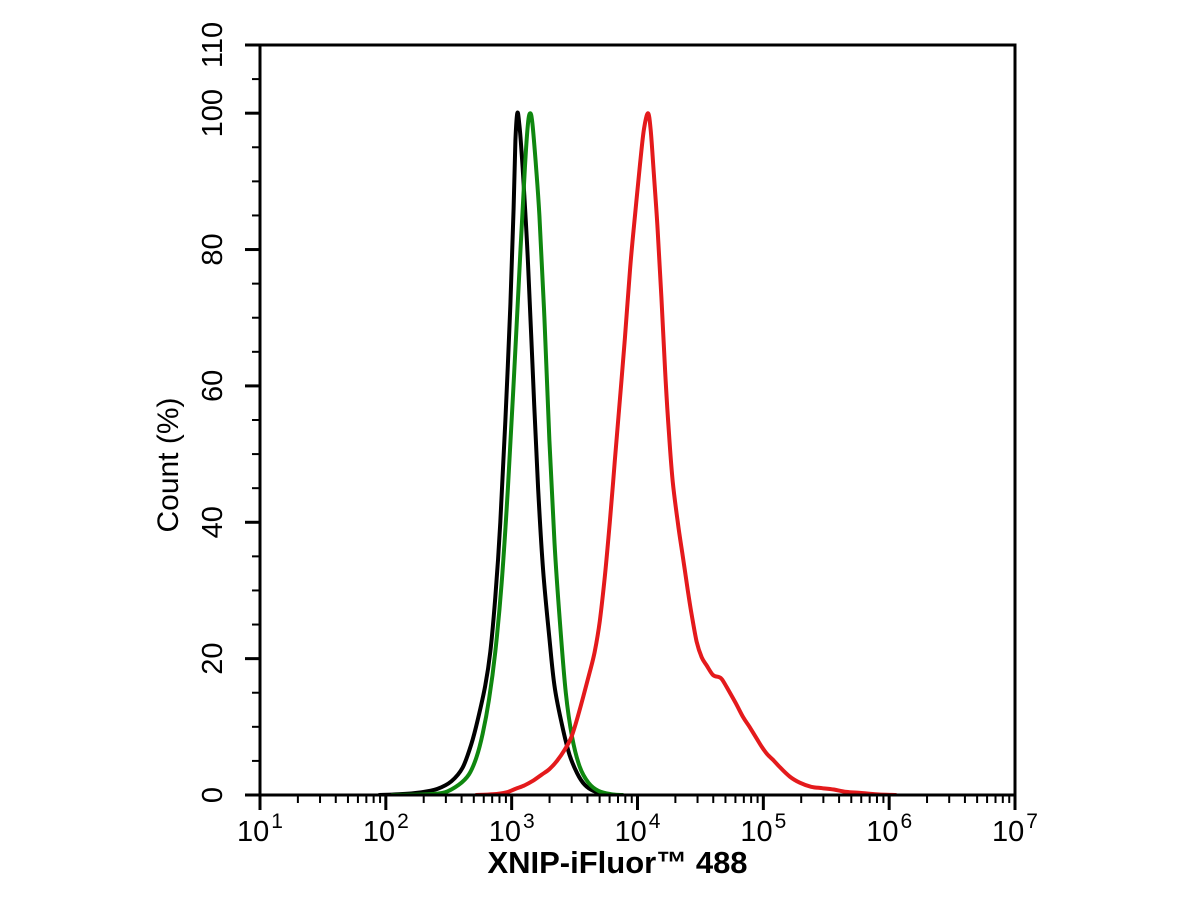 This screenshot has width=1200, height=900. I want to click on y-tick-label-20: 20, so click(213, 659).